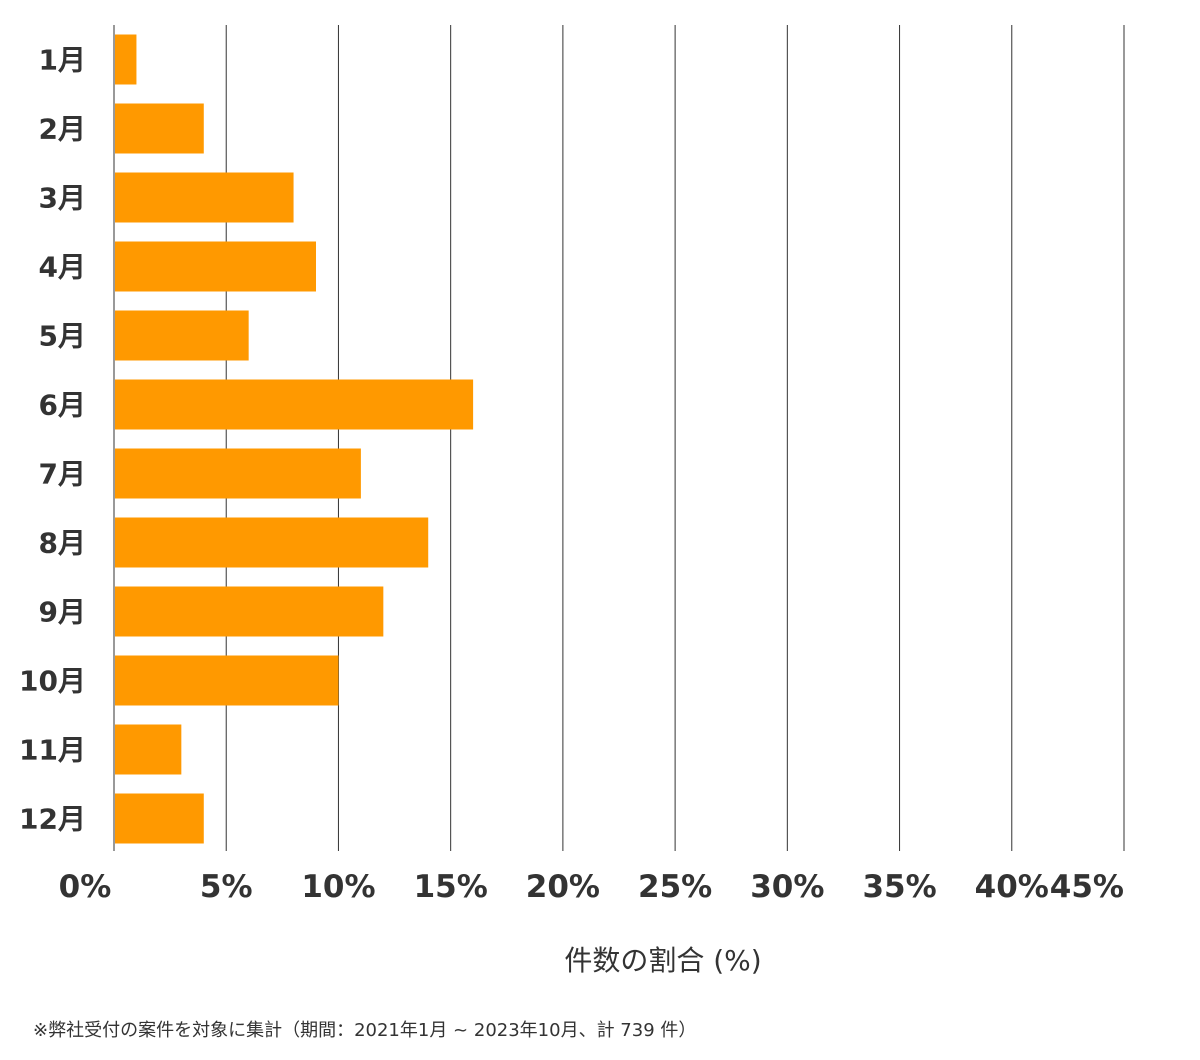  Describe the element at coordinates (85, 887) in the screenshot. I see `x-tick-label-0: 0%` at that location.